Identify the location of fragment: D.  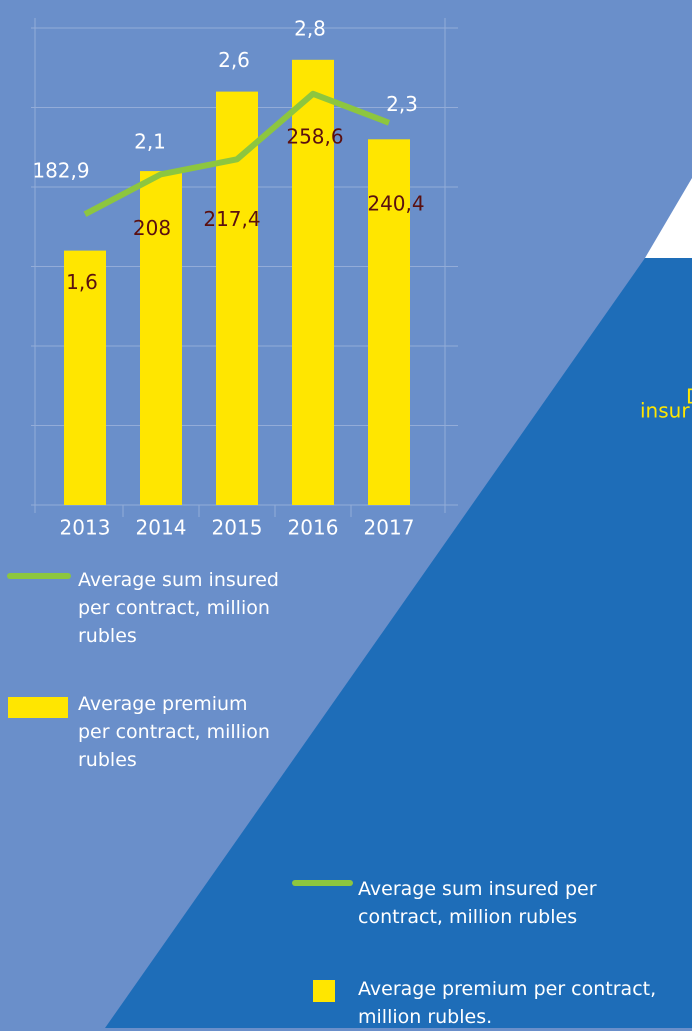
(689, 397).